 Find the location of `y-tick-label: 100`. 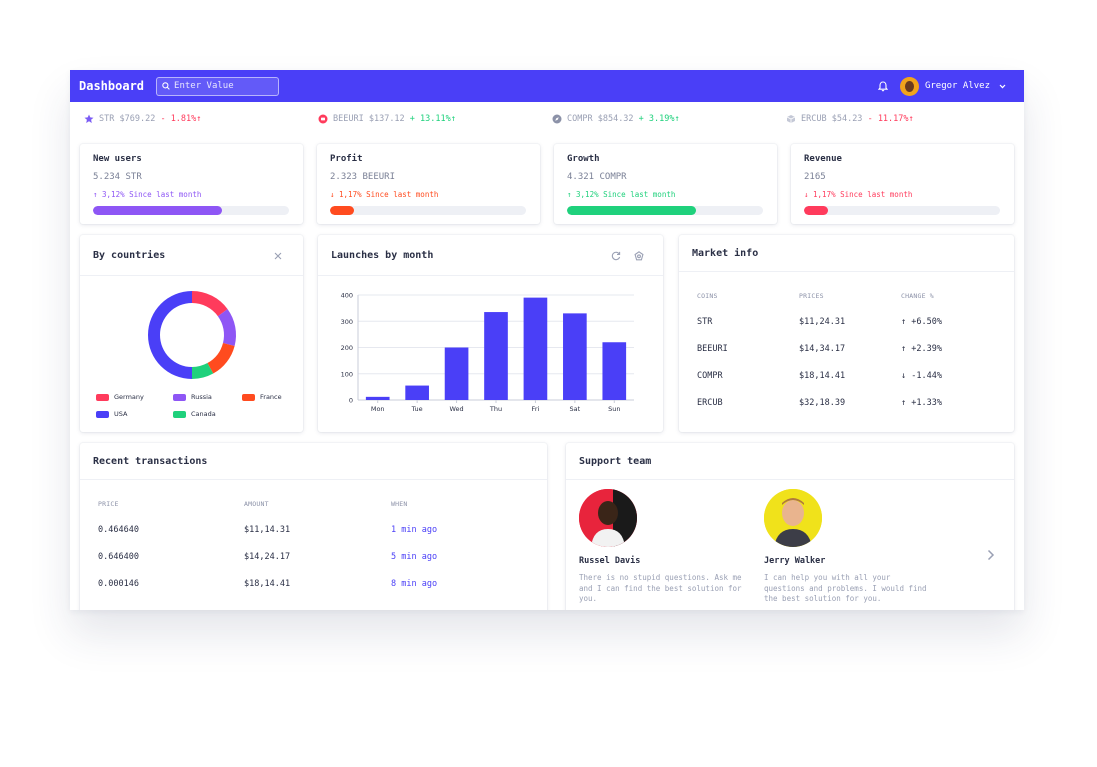

y-tick-label: 100 is located at coordinates (347, 374).